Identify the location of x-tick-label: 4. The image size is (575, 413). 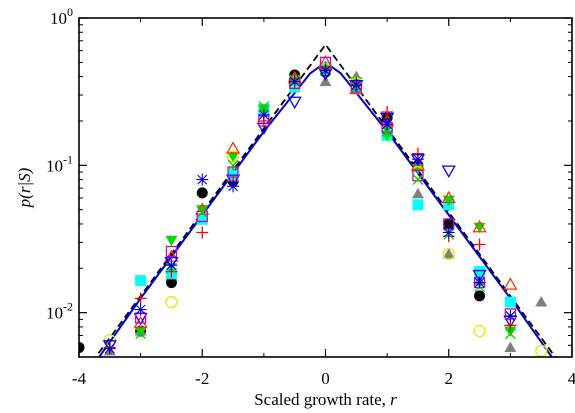
(571, 378).